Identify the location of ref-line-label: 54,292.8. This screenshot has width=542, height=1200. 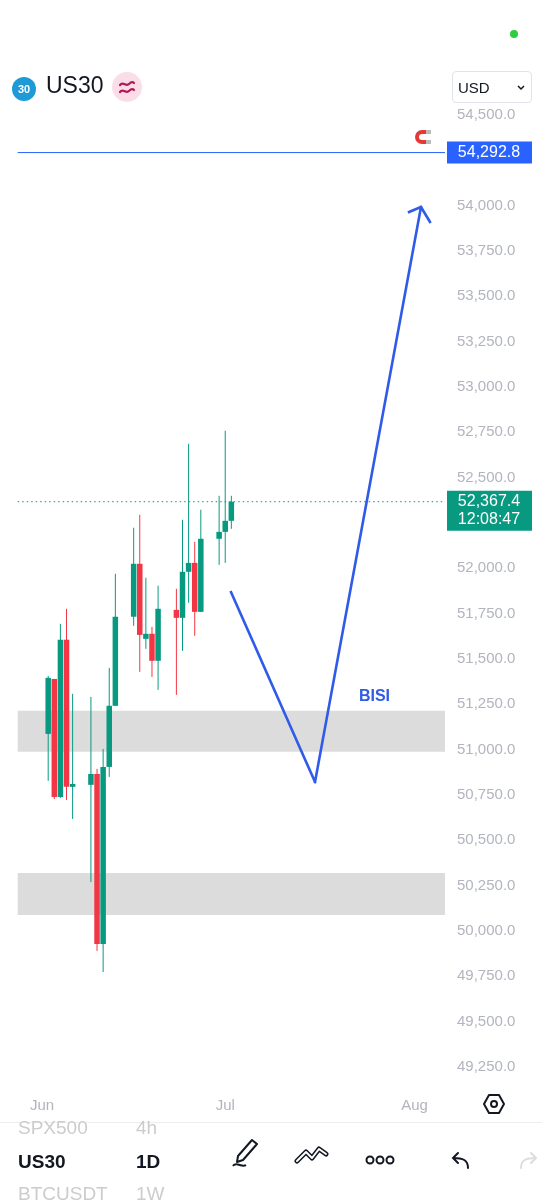
(489, 151).